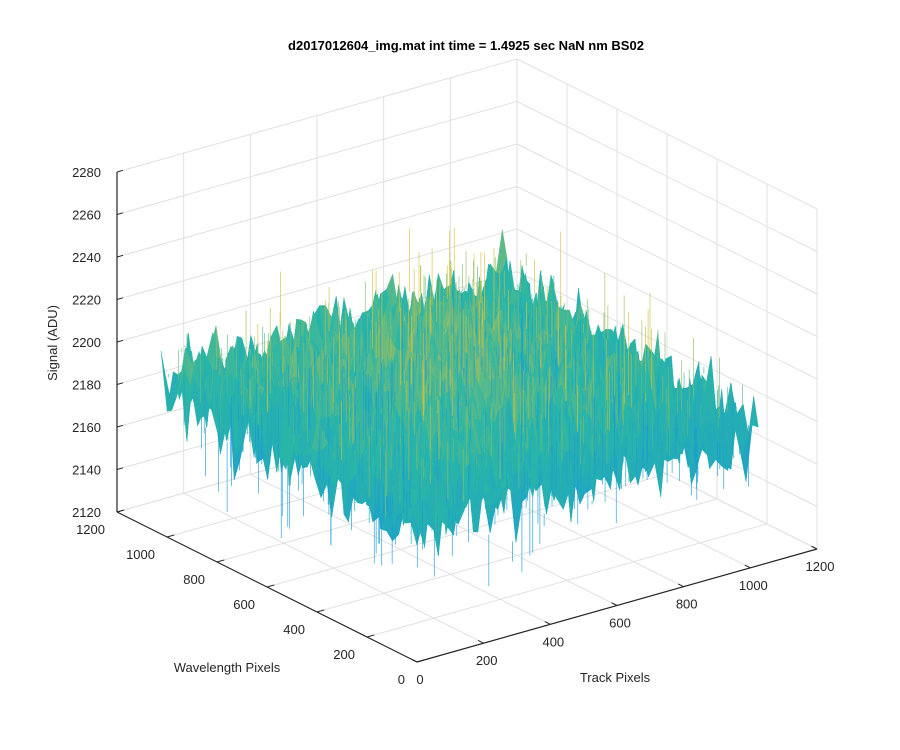  I want to click on z-tick-label: 2280, so click(86, 172).